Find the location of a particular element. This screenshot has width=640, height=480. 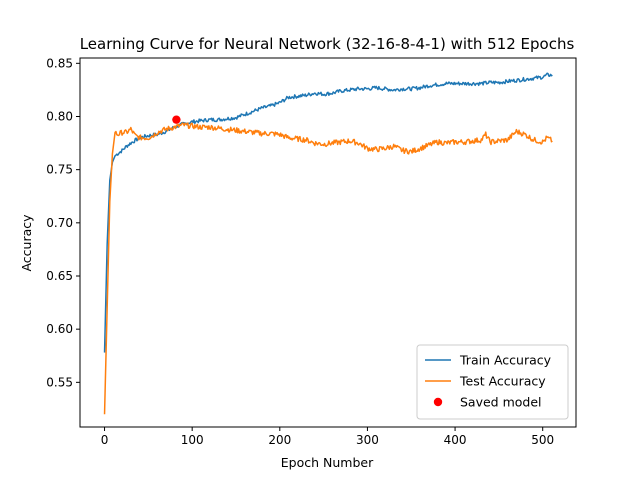

y-axis-label: Accuracy is located at coordinates (26, 243).